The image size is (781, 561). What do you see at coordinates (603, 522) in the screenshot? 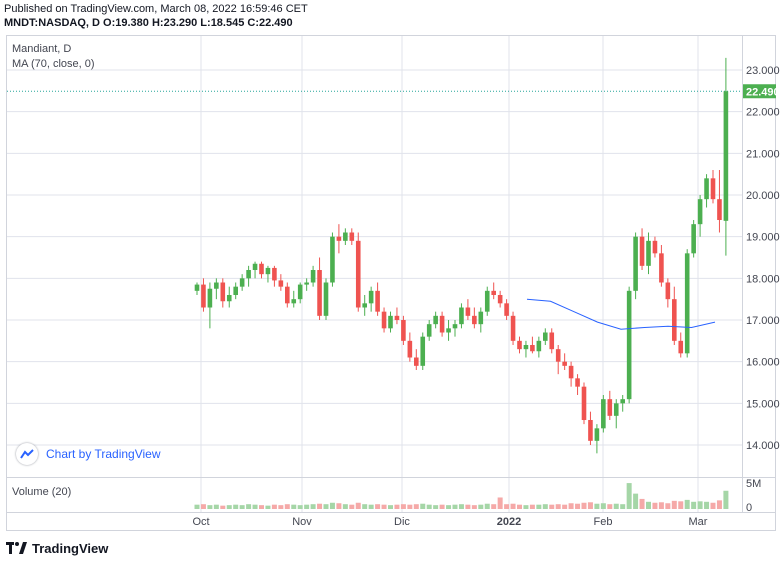
I see `x-tick-label: Feb` at bounding box center [603, 522].